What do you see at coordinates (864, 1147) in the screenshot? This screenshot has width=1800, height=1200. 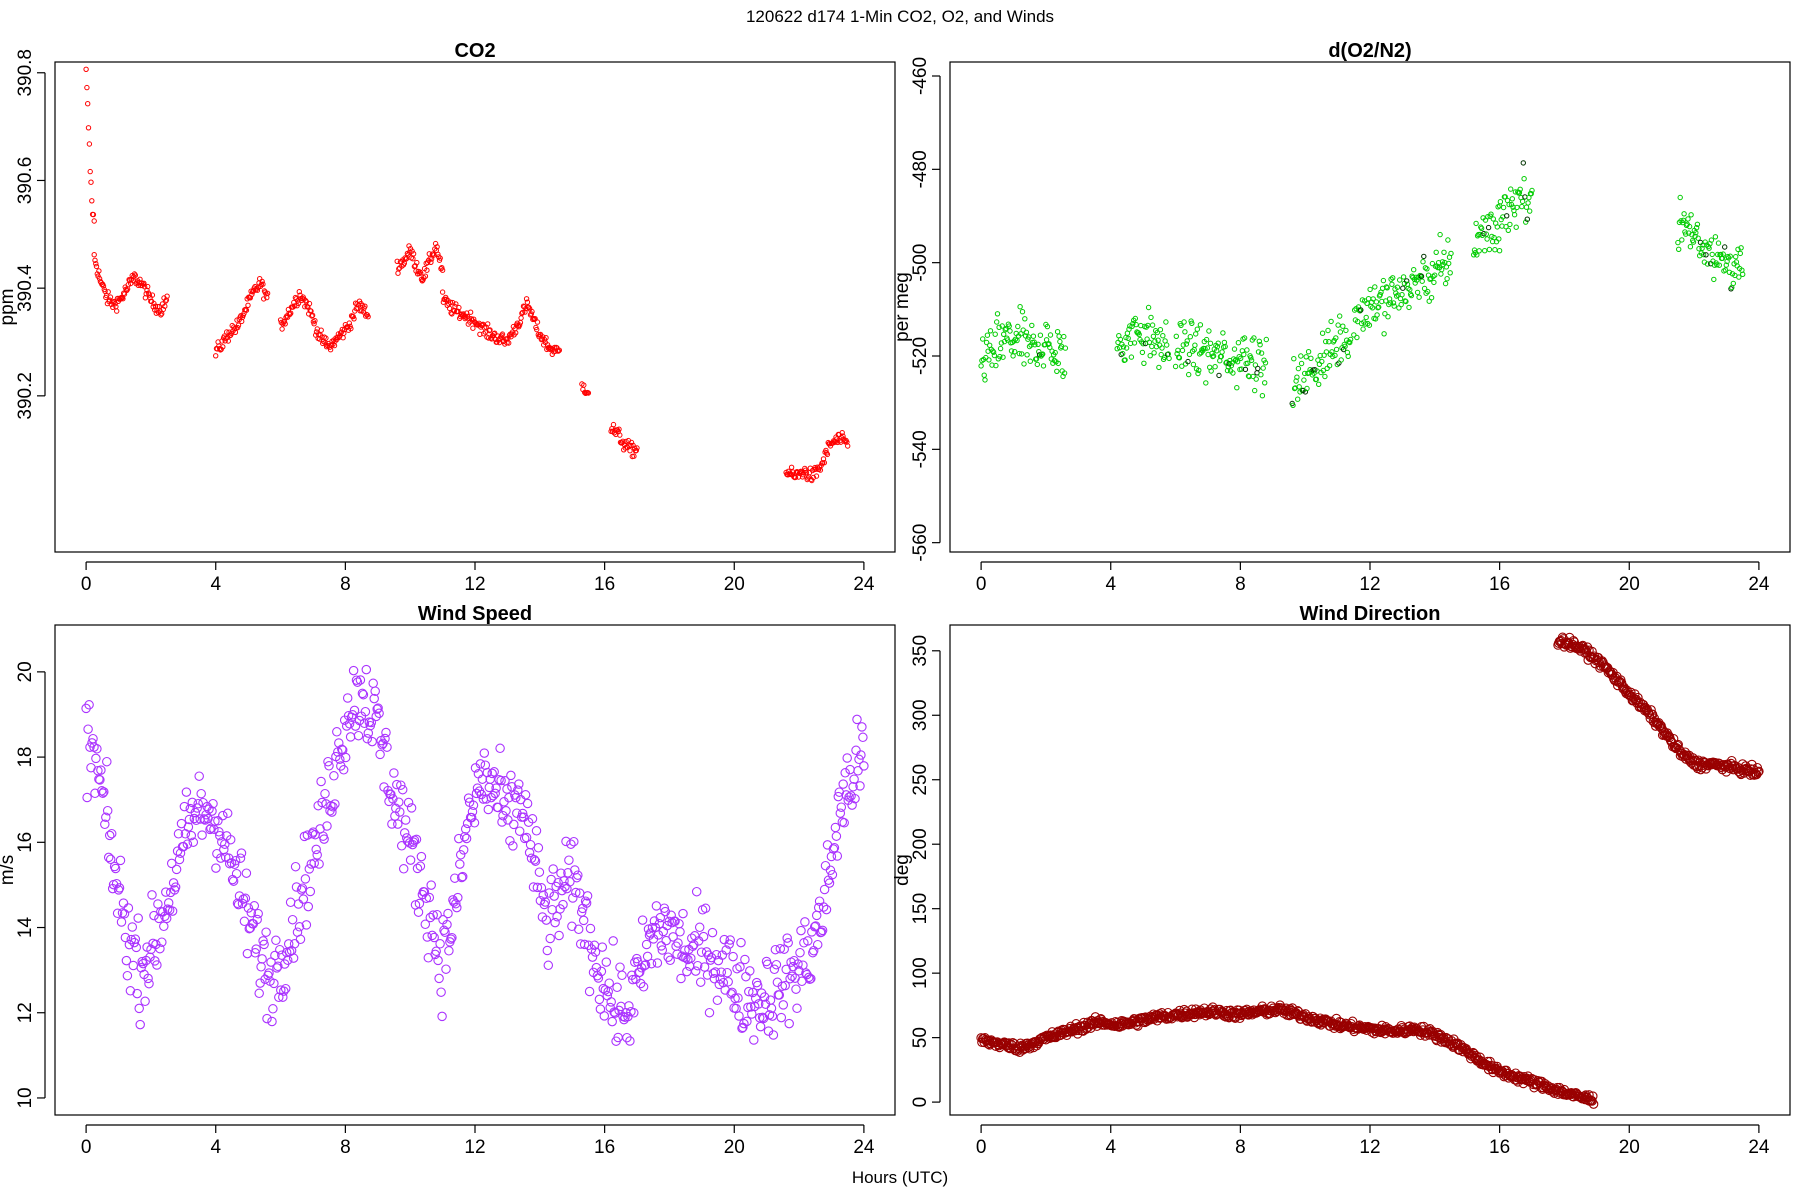 I see `wind-speed-x-tick-label: 24` at bounding box center [864, 1147].